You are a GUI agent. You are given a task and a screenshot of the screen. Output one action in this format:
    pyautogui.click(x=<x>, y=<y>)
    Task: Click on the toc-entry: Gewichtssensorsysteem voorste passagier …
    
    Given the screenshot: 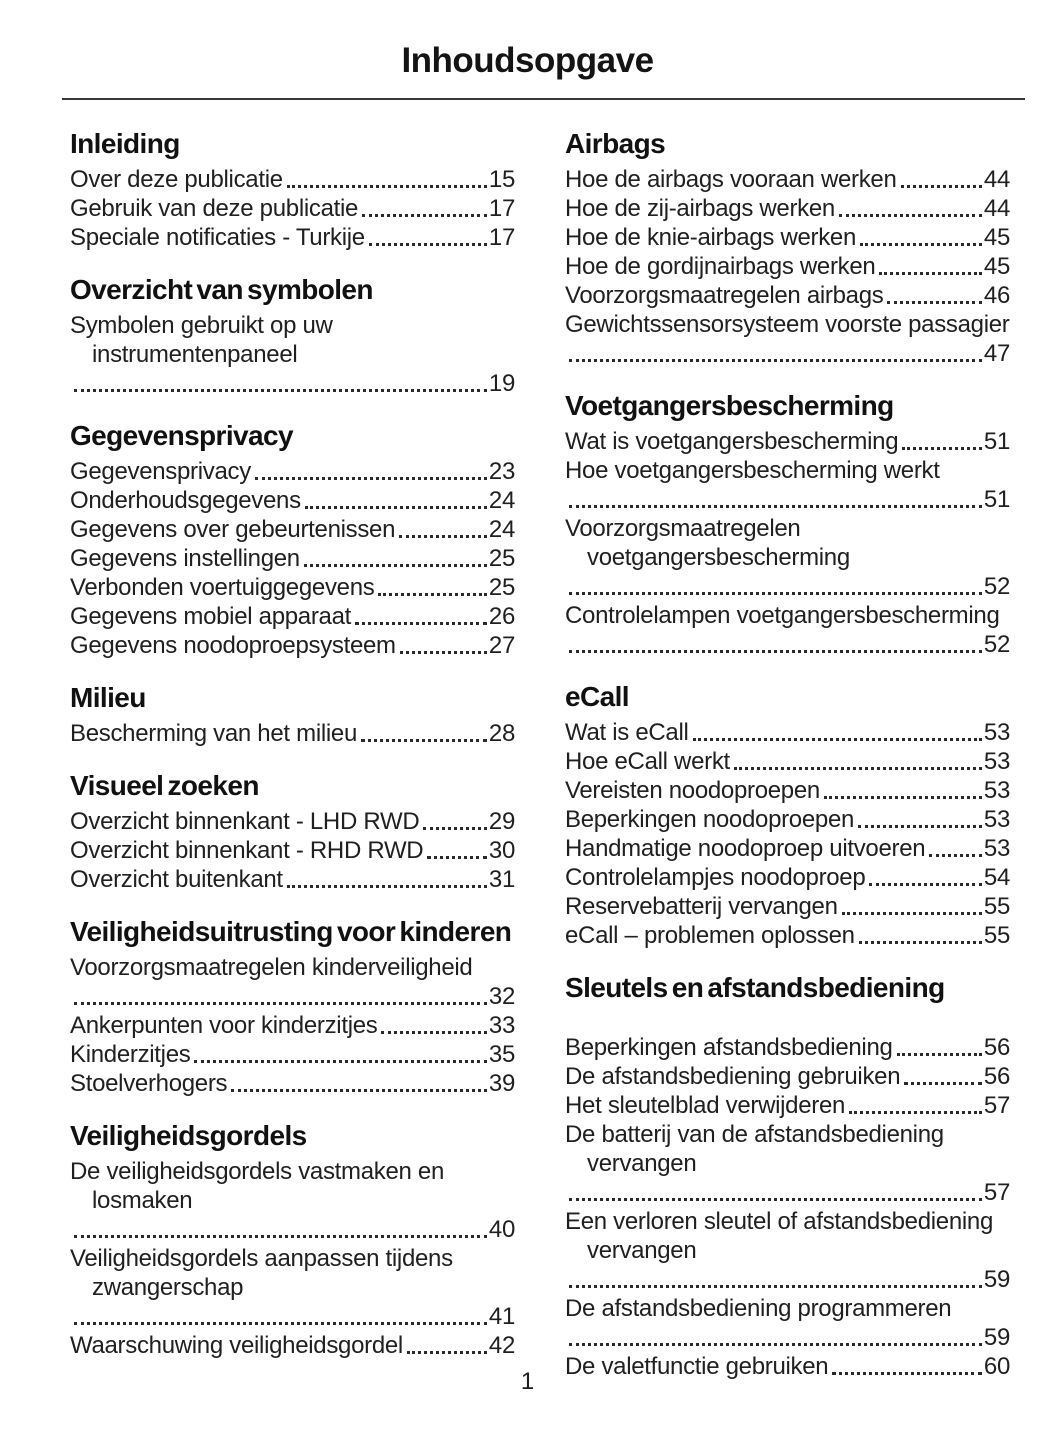 What is the action you would take?
    pyautogui.click(x=787, y=339)
    